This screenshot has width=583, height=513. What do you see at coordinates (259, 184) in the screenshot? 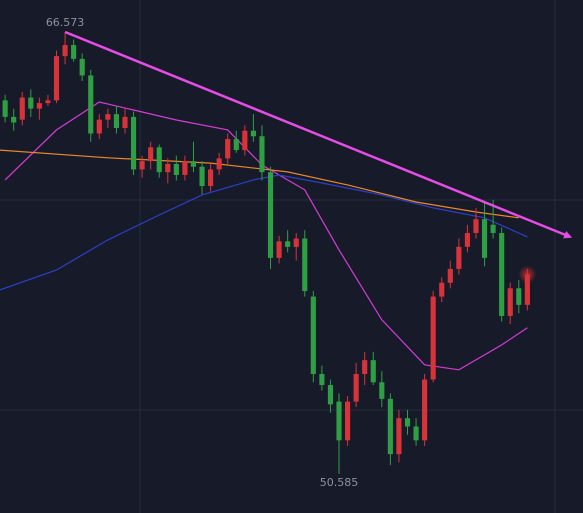
I see `moving-average` at bounding box center [259, 184].